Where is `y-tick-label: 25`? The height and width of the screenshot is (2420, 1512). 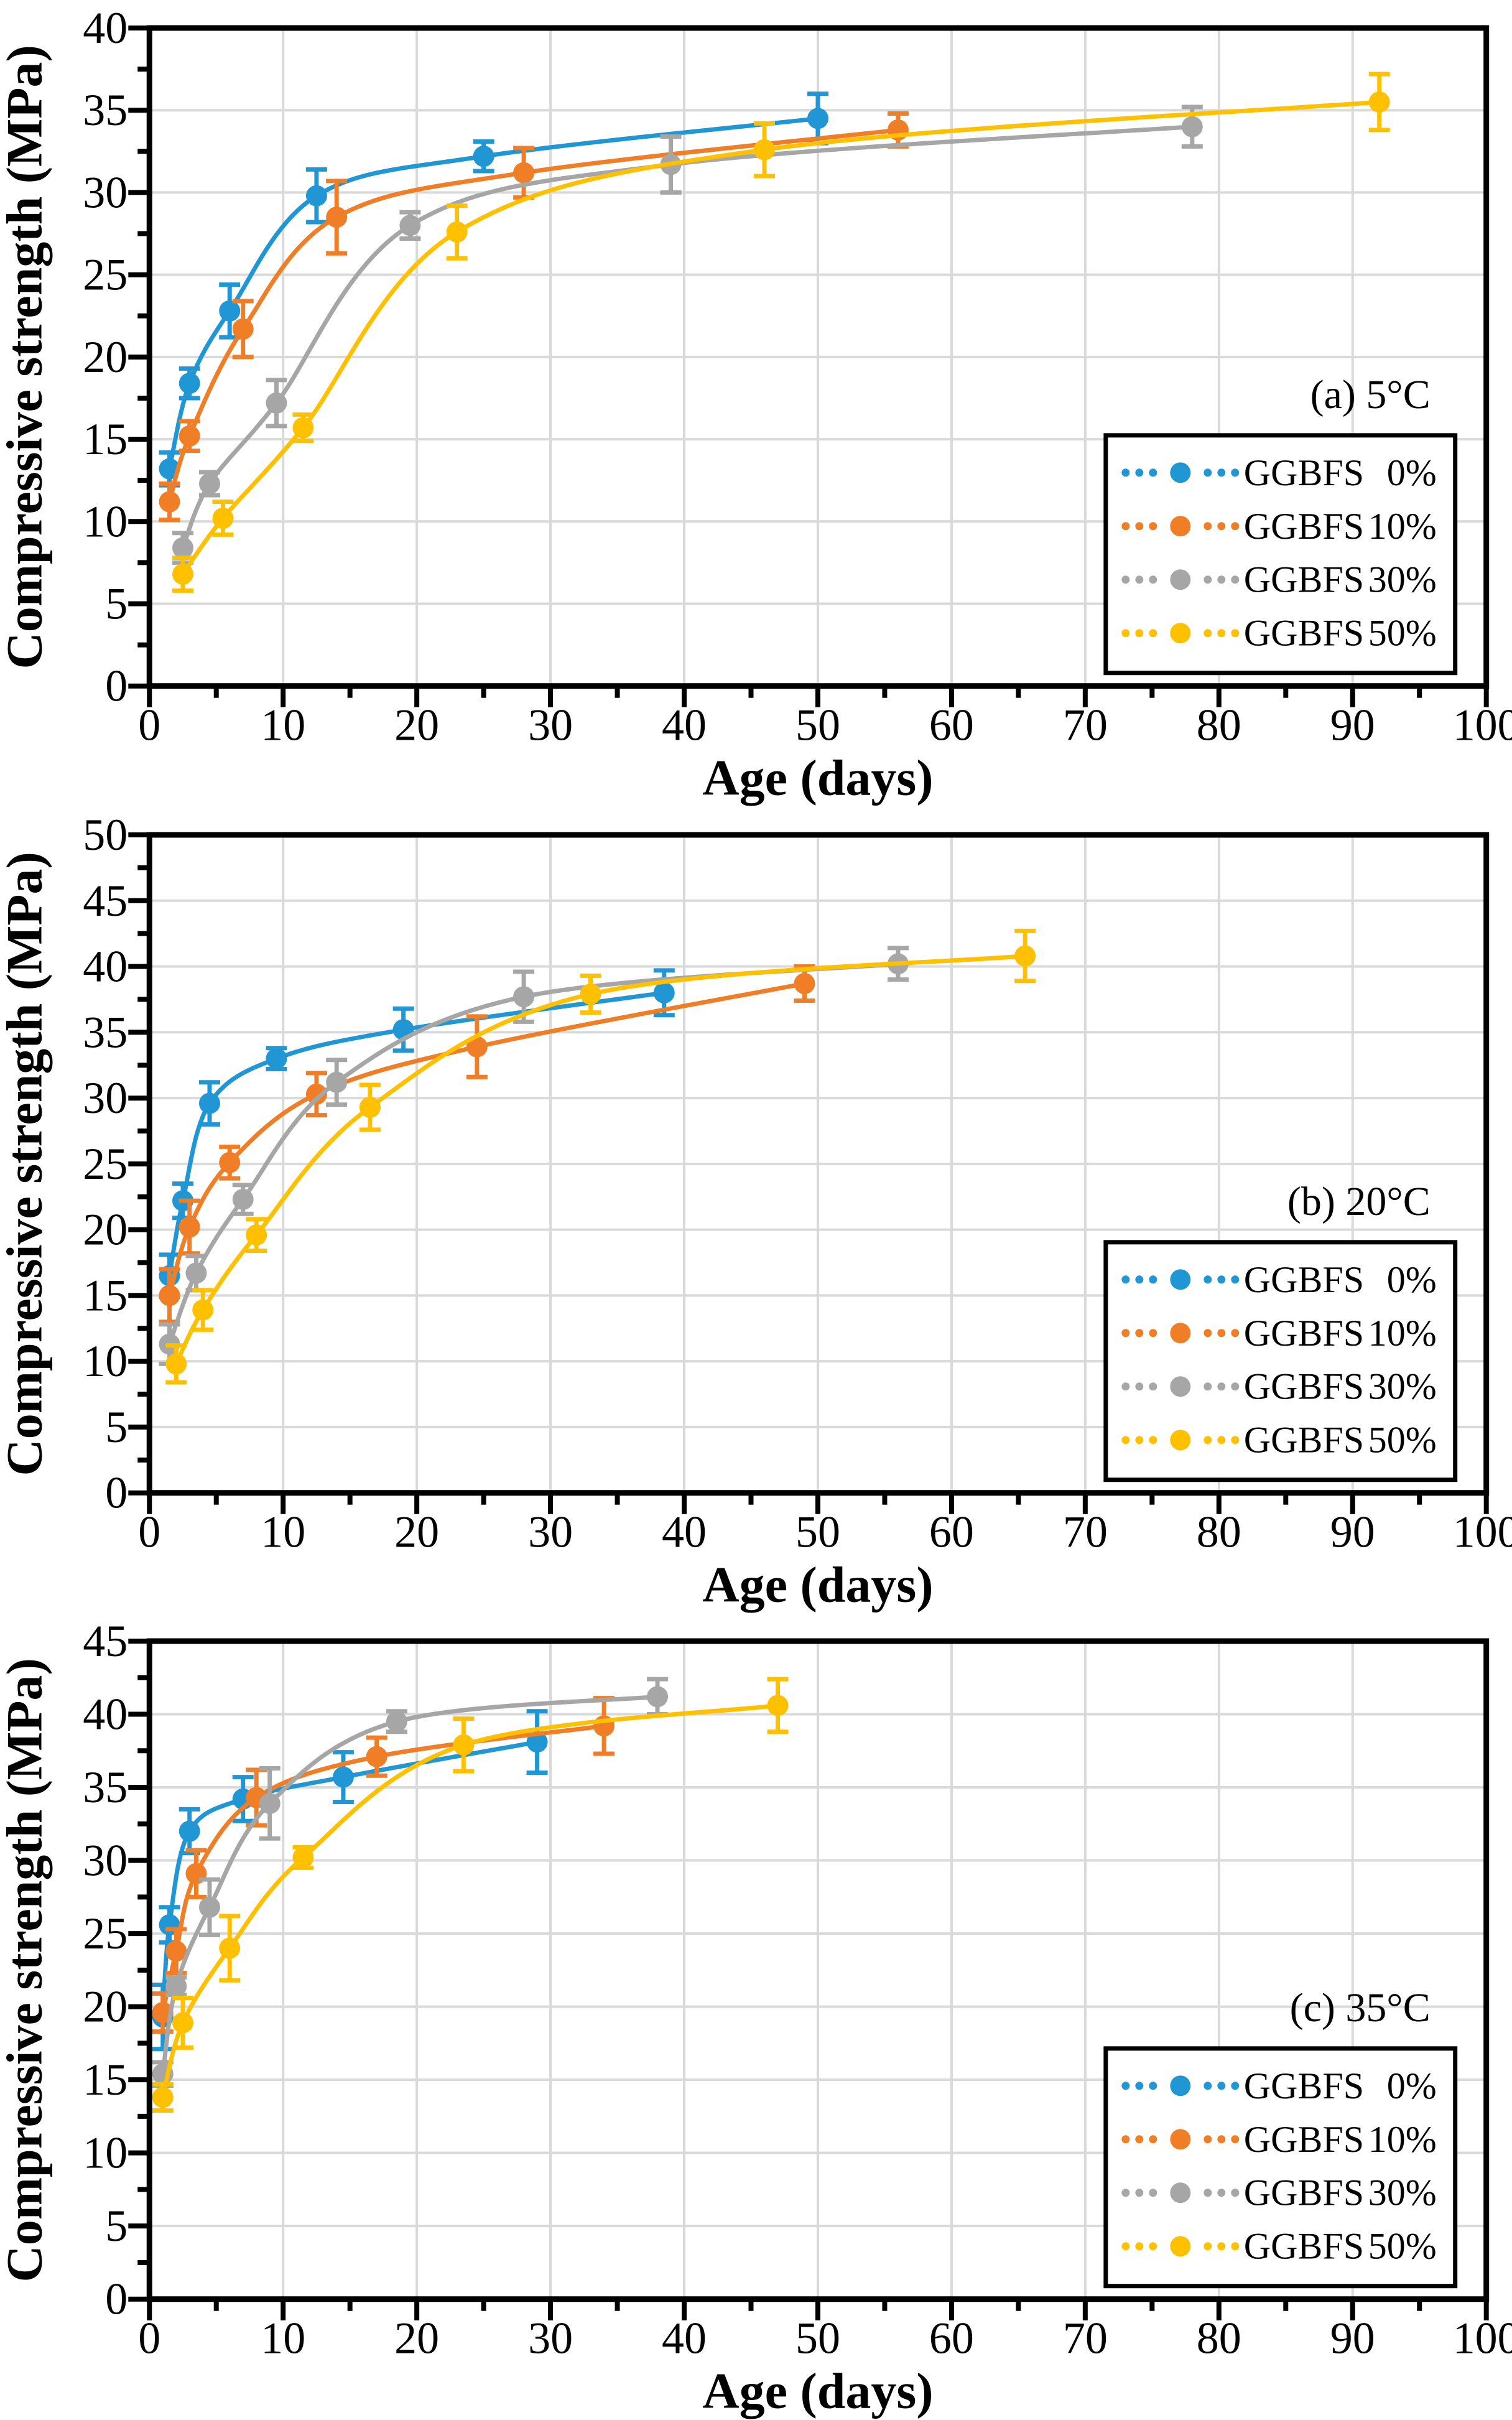 y-tick-label: 25 is located at coordinates (105, 275).